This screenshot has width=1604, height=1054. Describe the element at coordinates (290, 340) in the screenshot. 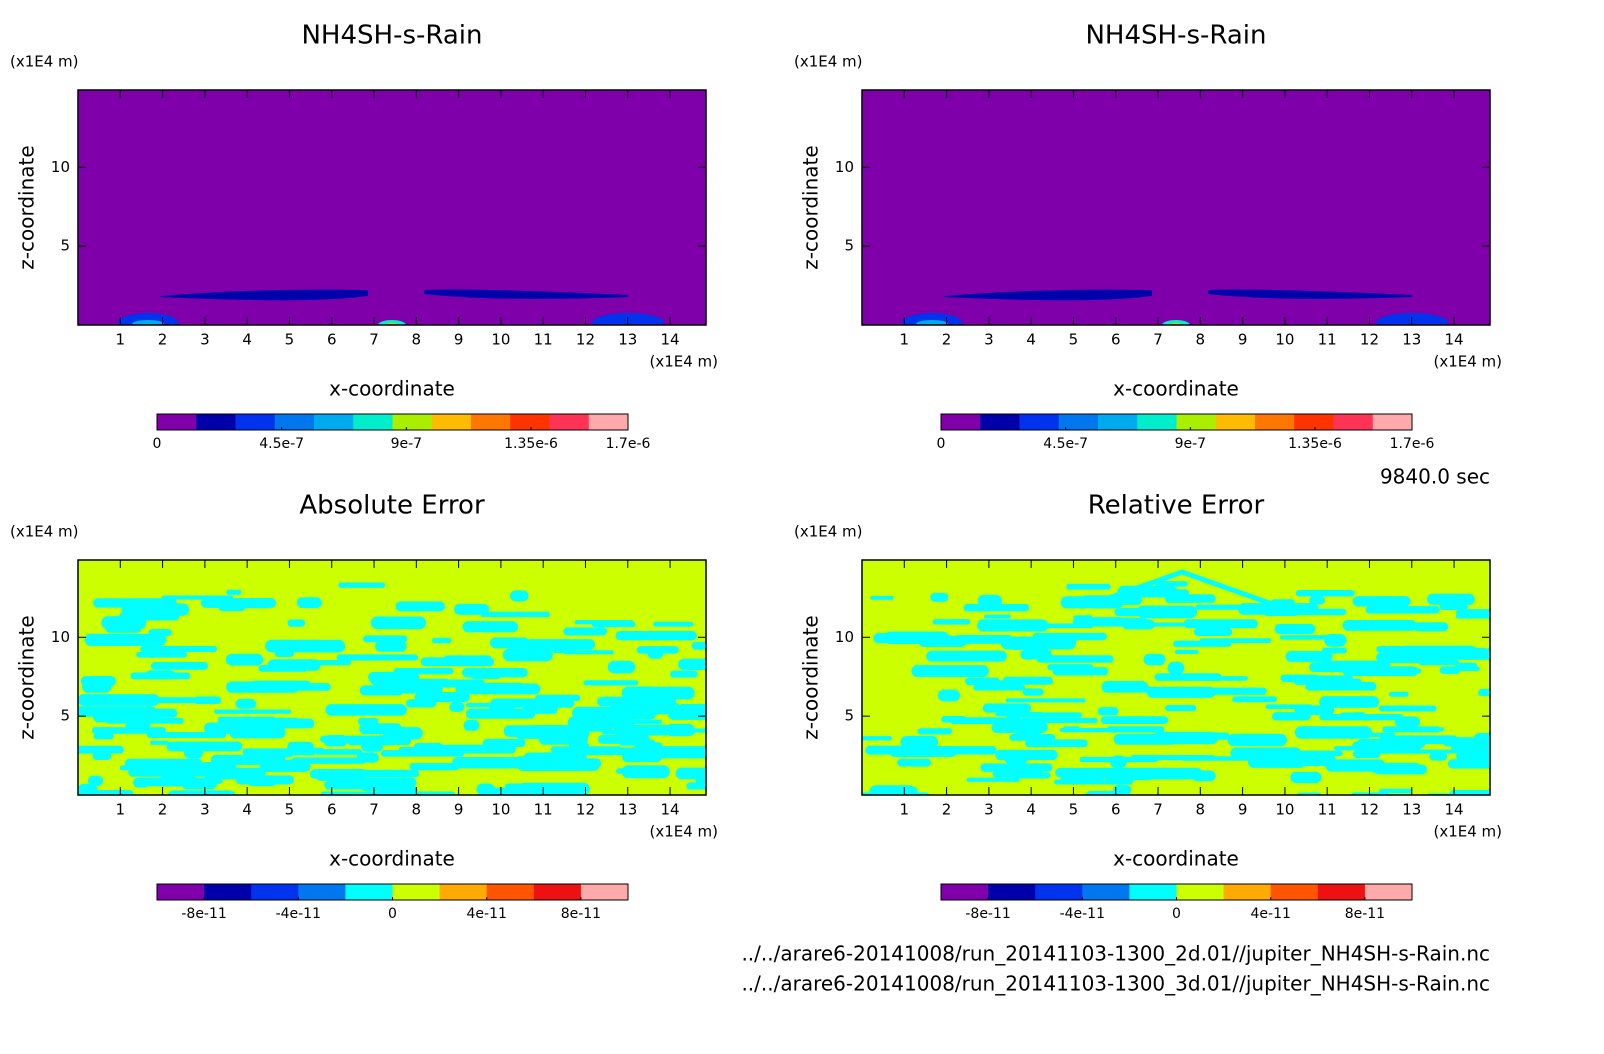

I see `x-tick-label: 5` at that location.